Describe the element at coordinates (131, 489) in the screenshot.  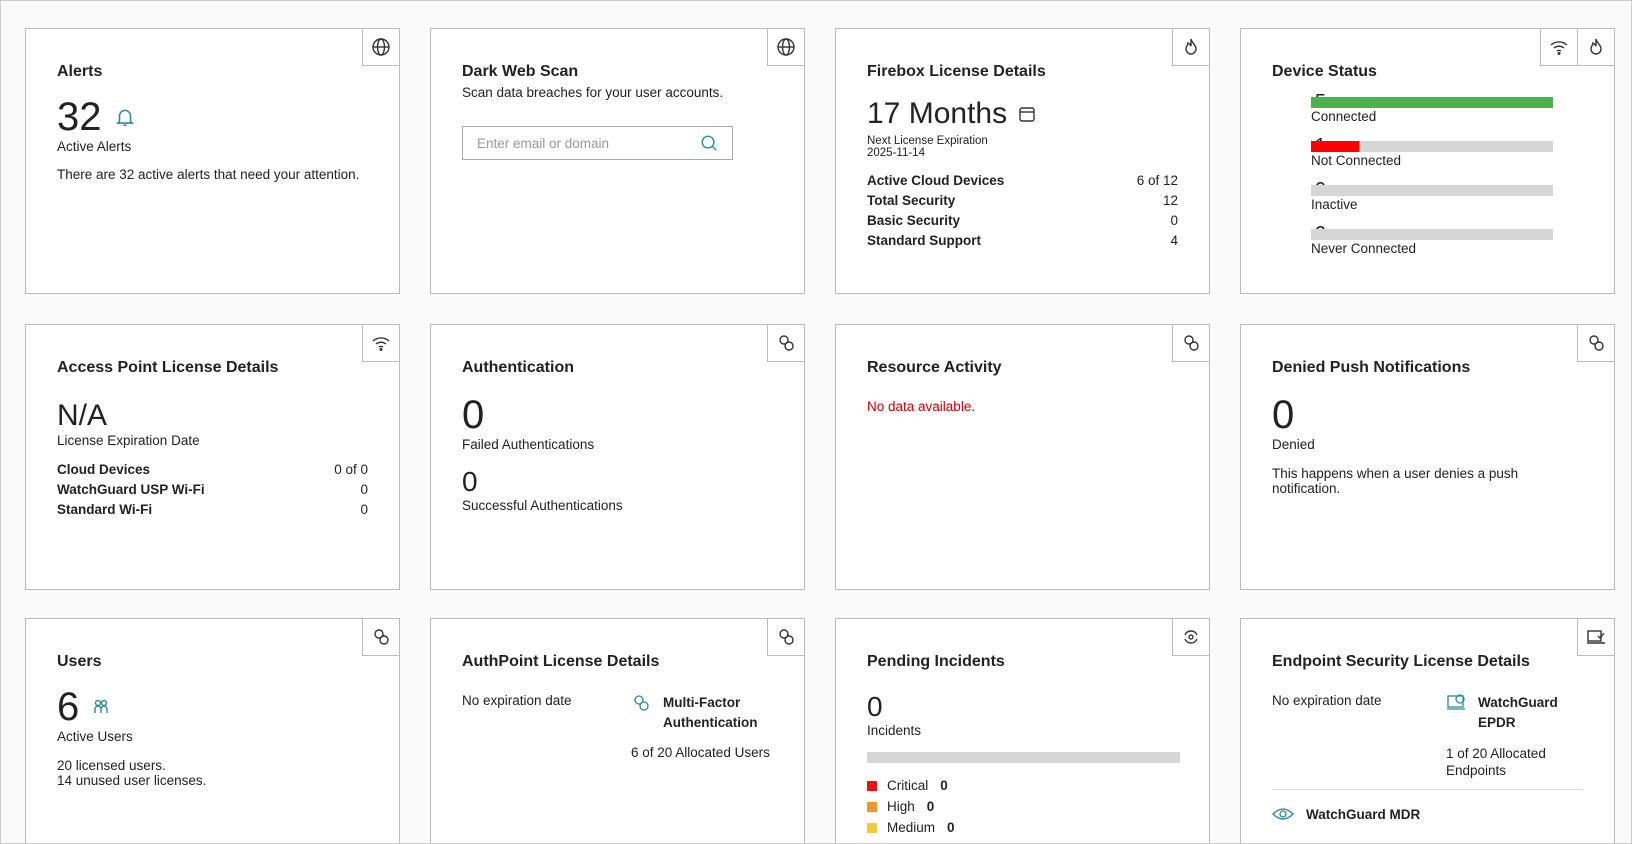
I see `row-label: WatchGuard USP Wi-Fi` at that location.